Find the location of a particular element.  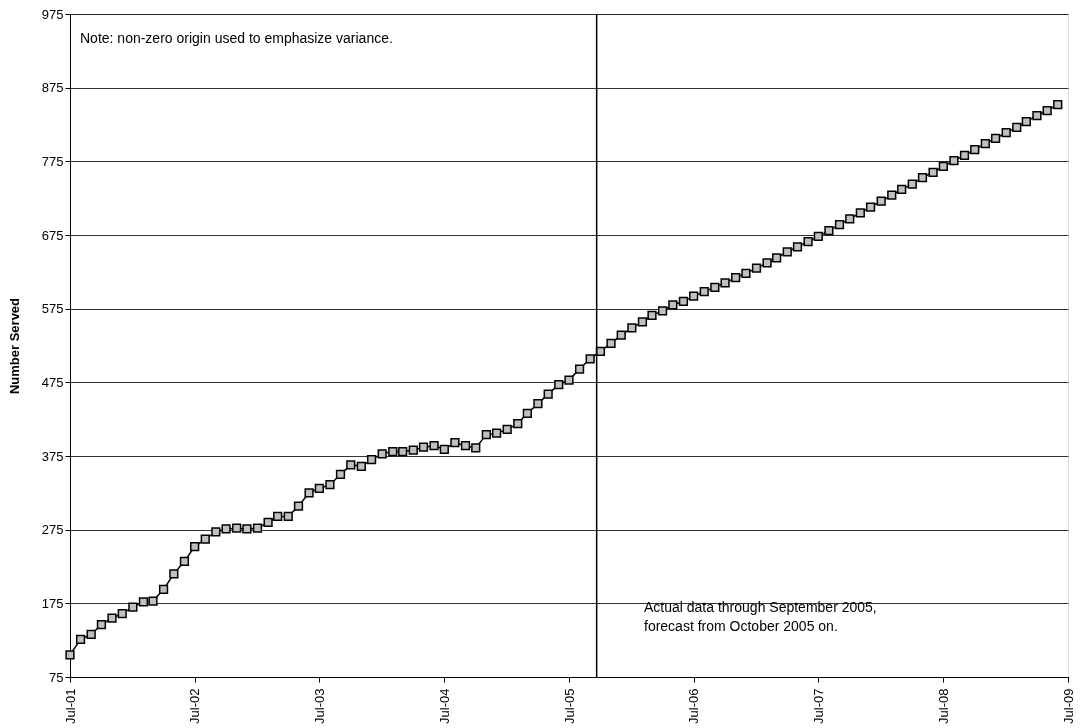

y-tick-label: 975 is located at coordinates (52, 14).